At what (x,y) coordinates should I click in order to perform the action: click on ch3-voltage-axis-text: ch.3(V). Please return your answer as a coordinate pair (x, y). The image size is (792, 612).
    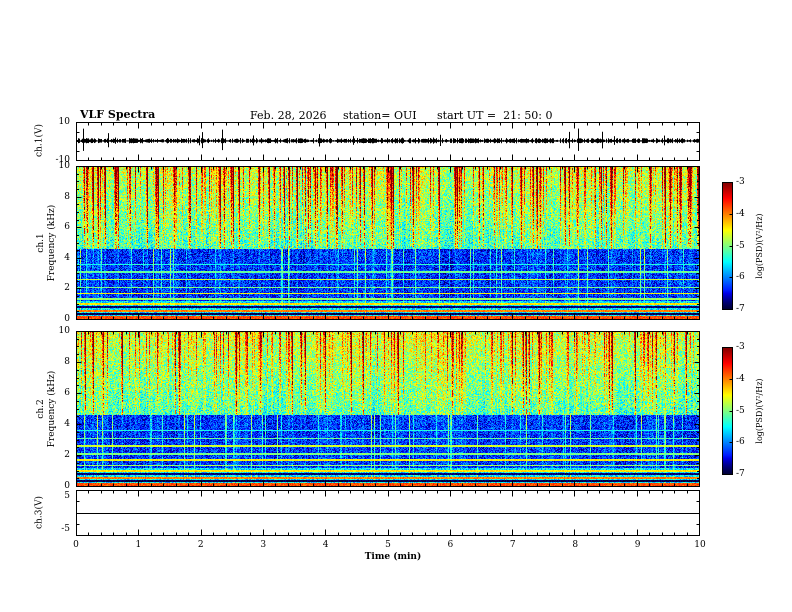
    Looking at the image, I should click on (39, 512).